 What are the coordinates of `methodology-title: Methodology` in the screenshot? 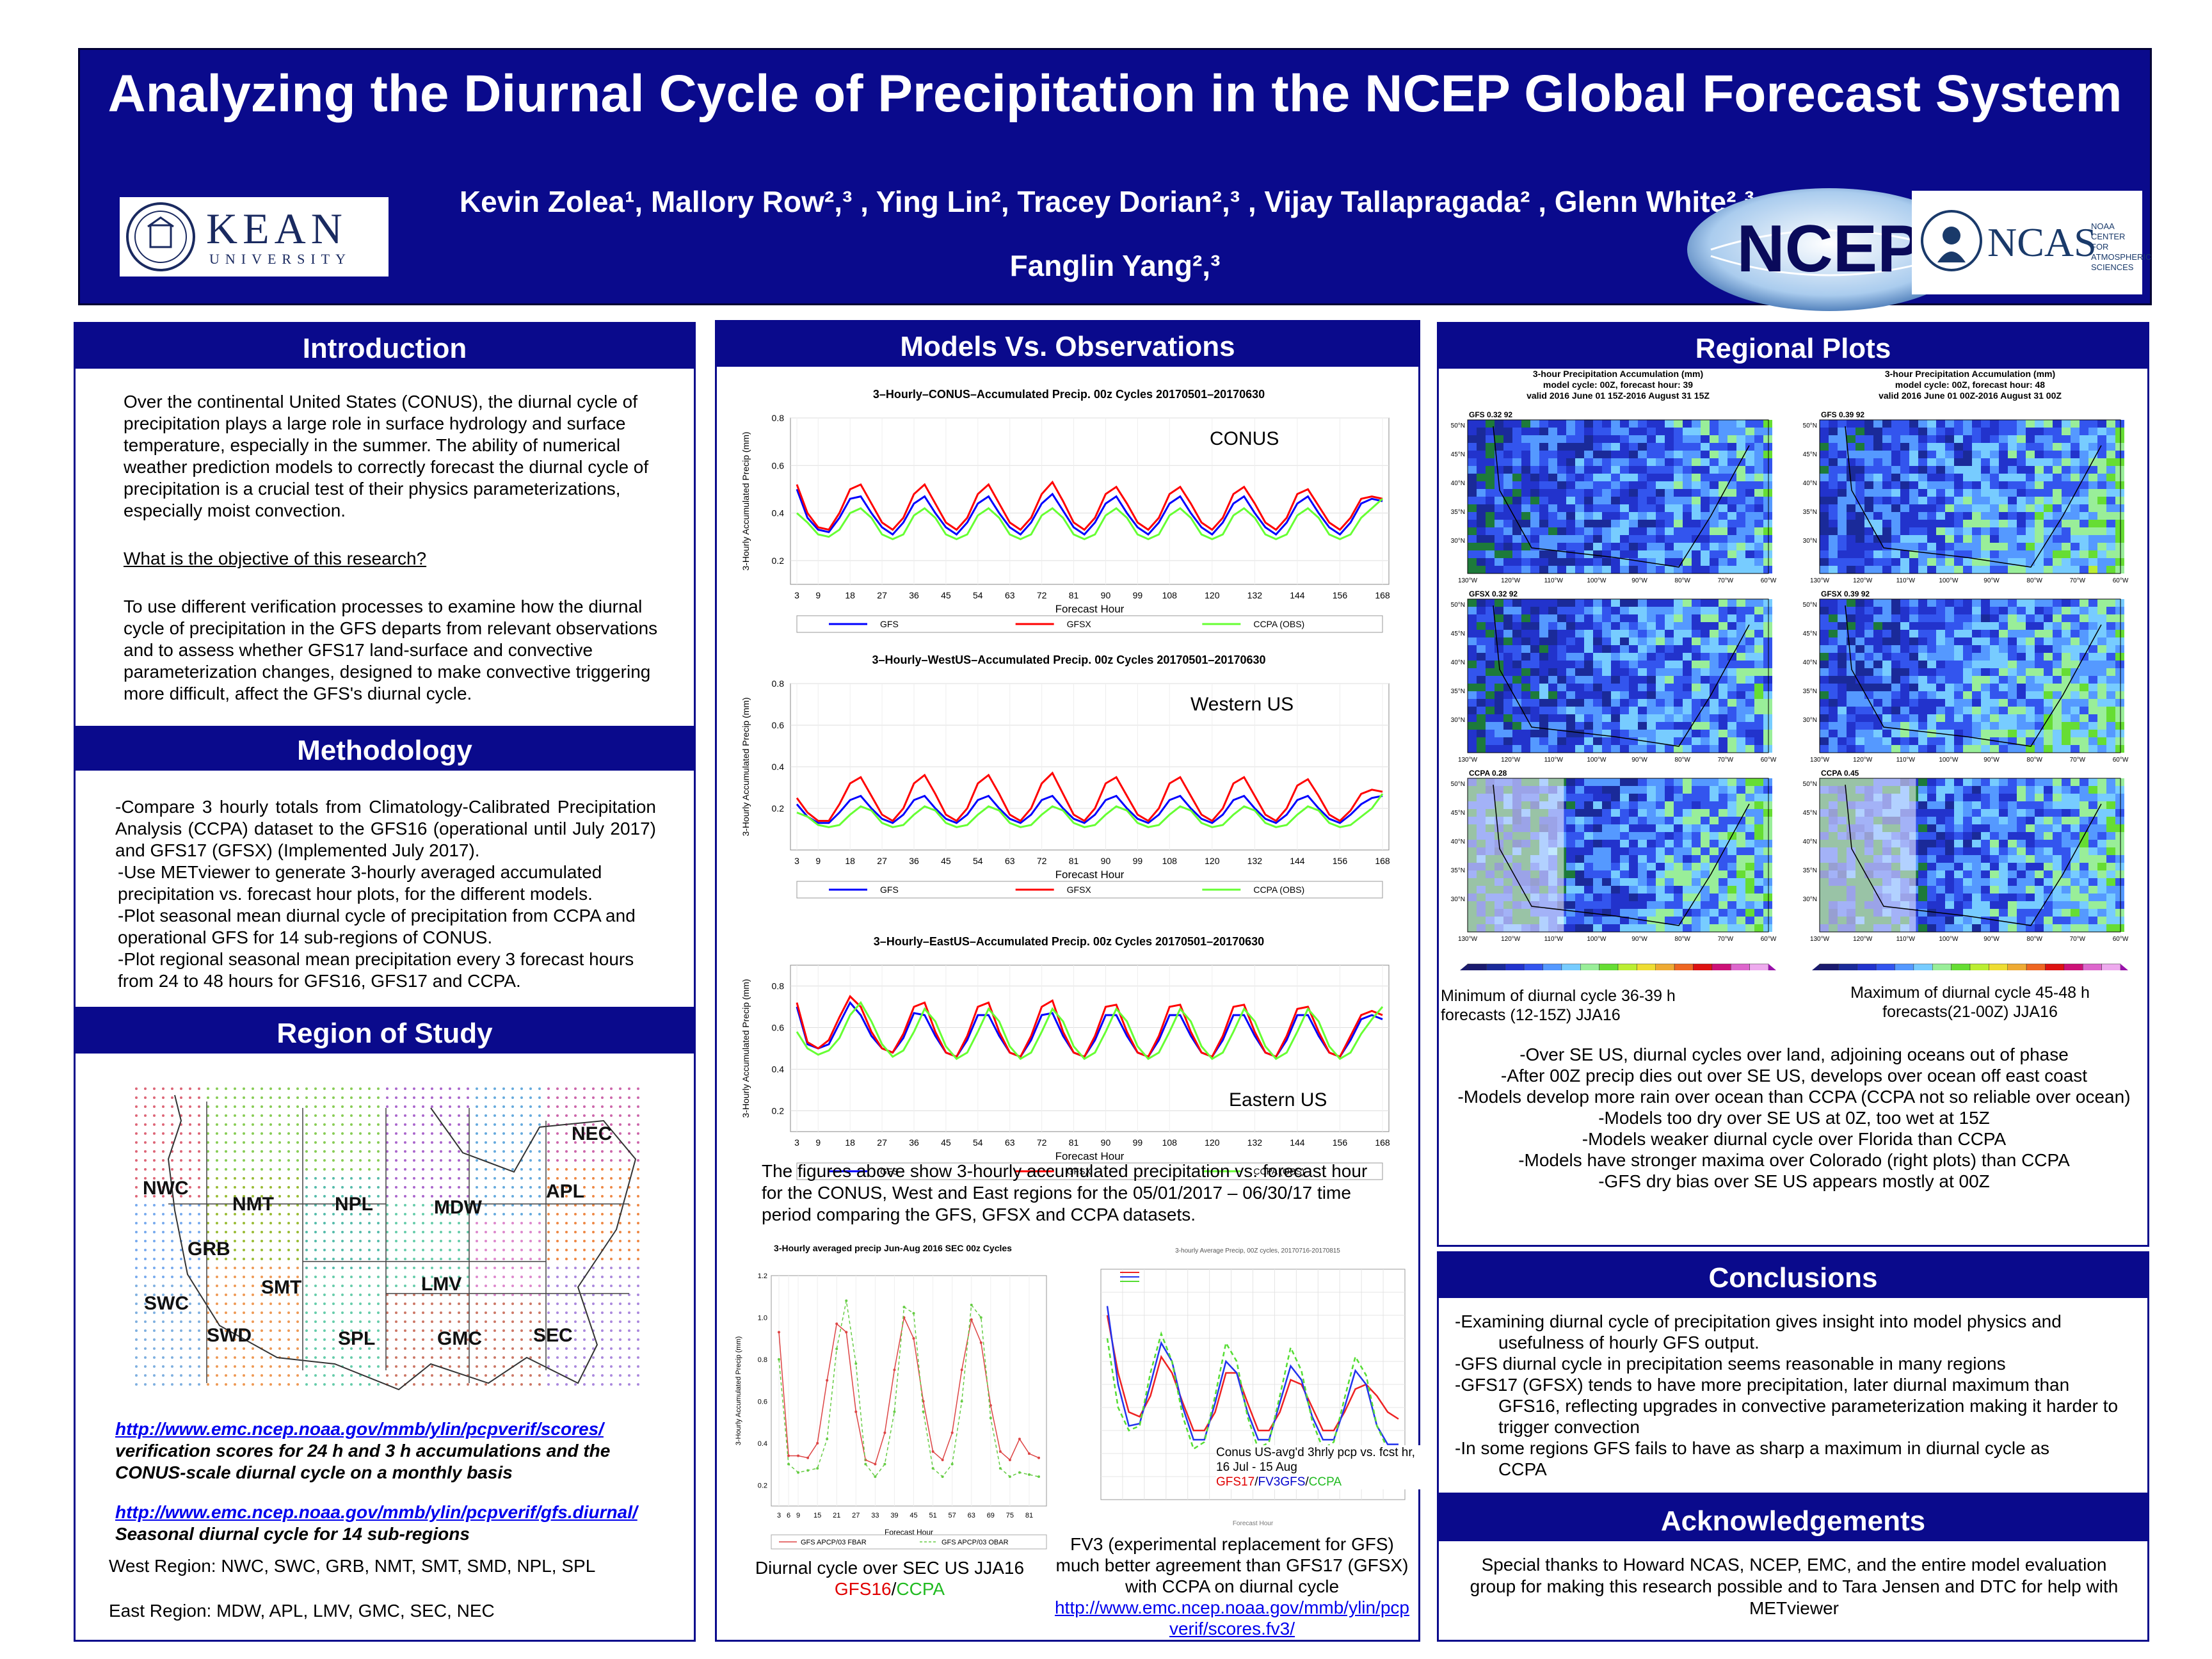 It's located at (385, 748).